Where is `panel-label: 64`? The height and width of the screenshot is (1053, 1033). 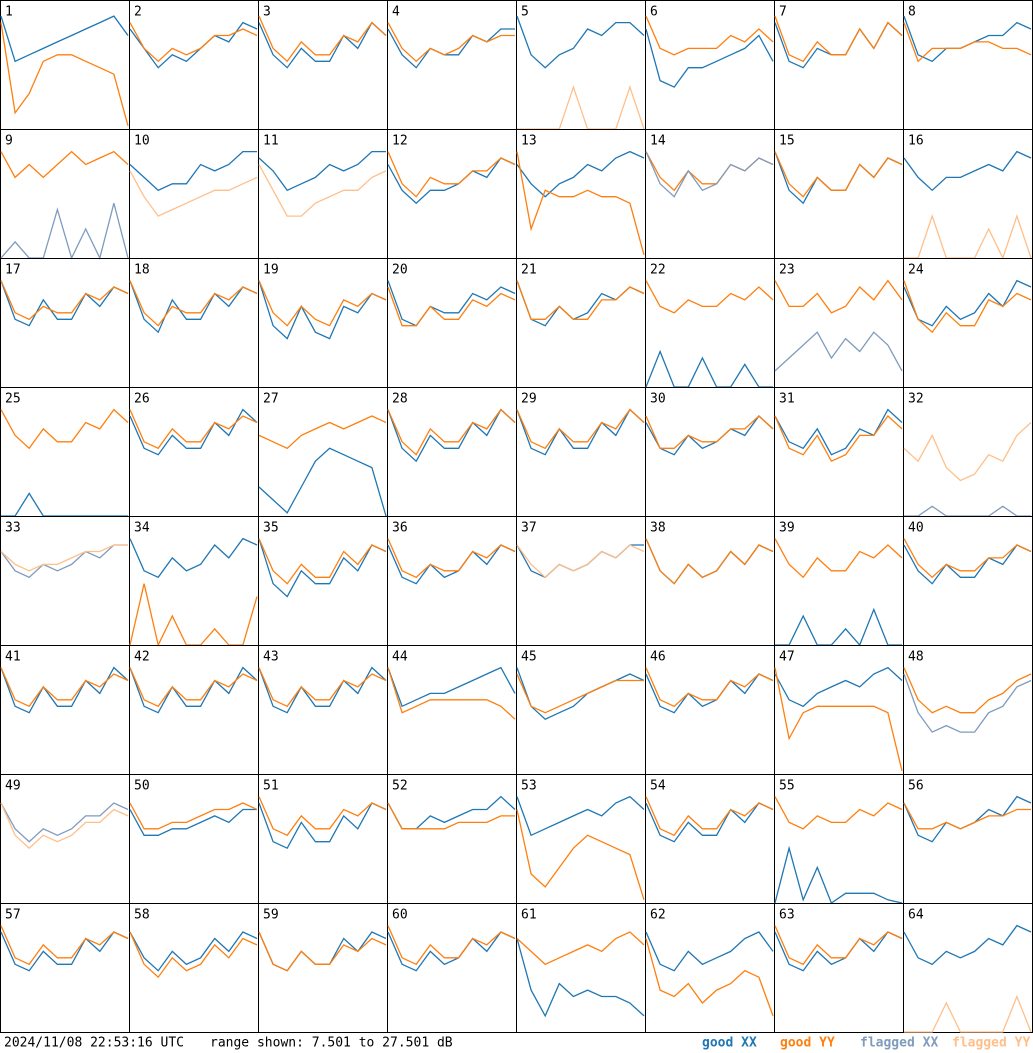
panel-label: 64 is located at coordinates (916, 915).